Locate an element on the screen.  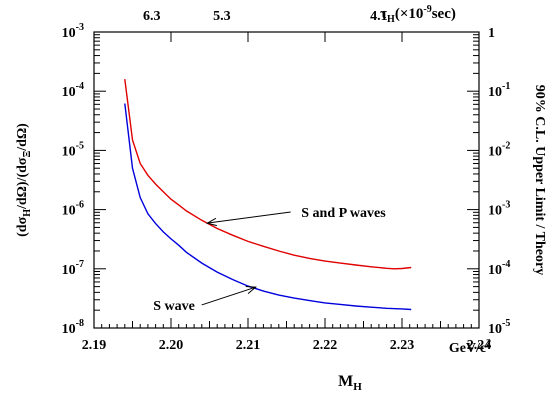
y2-tick-label: 10⁻⁵ is located at coordinates (499, 327).